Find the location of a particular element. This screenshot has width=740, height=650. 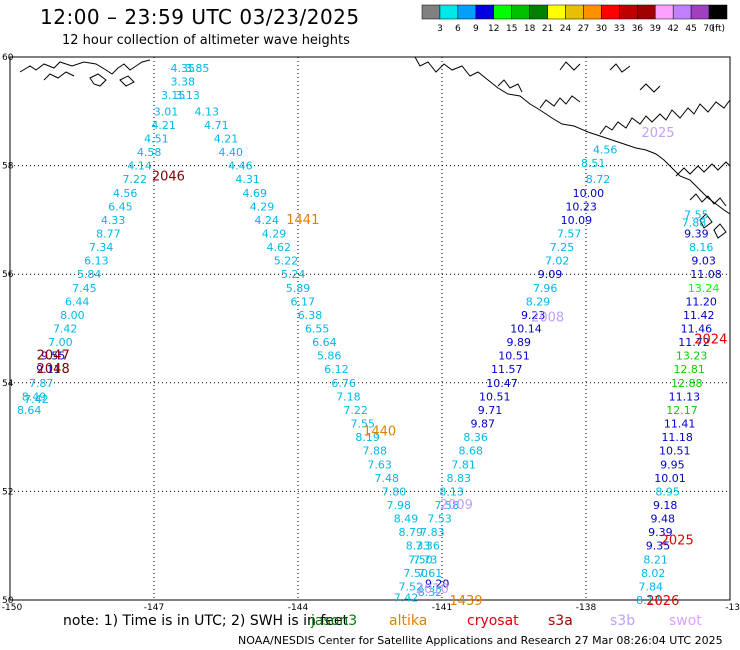

wave-height-value: 5.24 is located at coordinates (293, 274).